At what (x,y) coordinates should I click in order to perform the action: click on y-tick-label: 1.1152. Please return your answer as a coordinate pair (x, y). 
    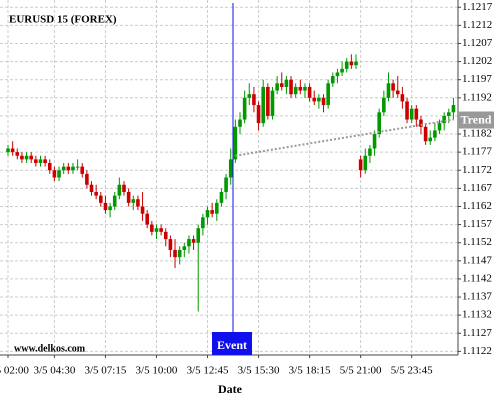
    Looking at the image, I should click on (477, 242).